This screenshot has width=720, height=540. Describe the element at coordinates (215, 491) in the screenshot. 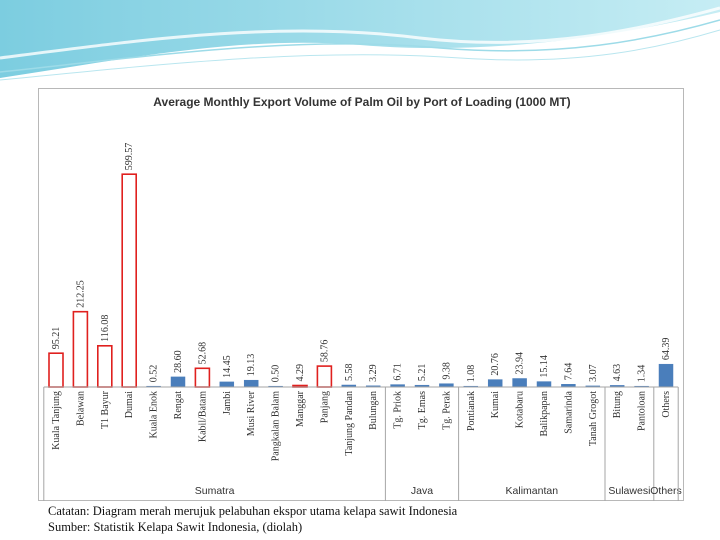

I see `group-label-sumatra: Sumatra` at that location.